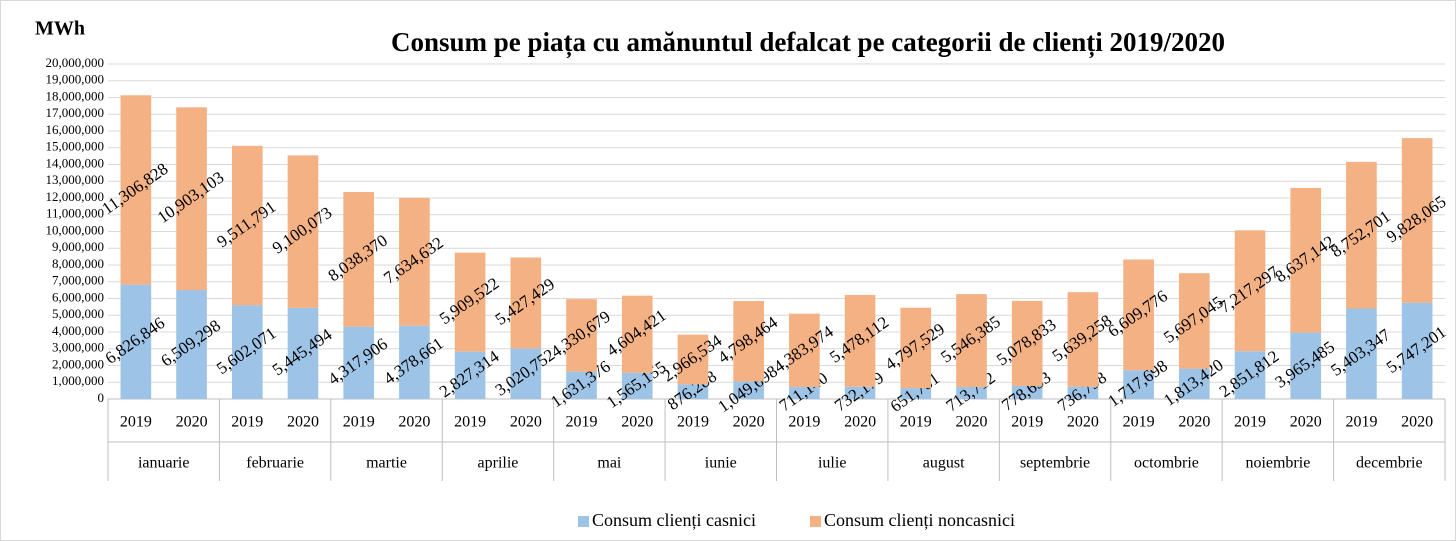  What do you see at coordinates (75, 112) in the screenshot?
I see `y-tick-label: 17,000,000` at bounding box center [75, 112].